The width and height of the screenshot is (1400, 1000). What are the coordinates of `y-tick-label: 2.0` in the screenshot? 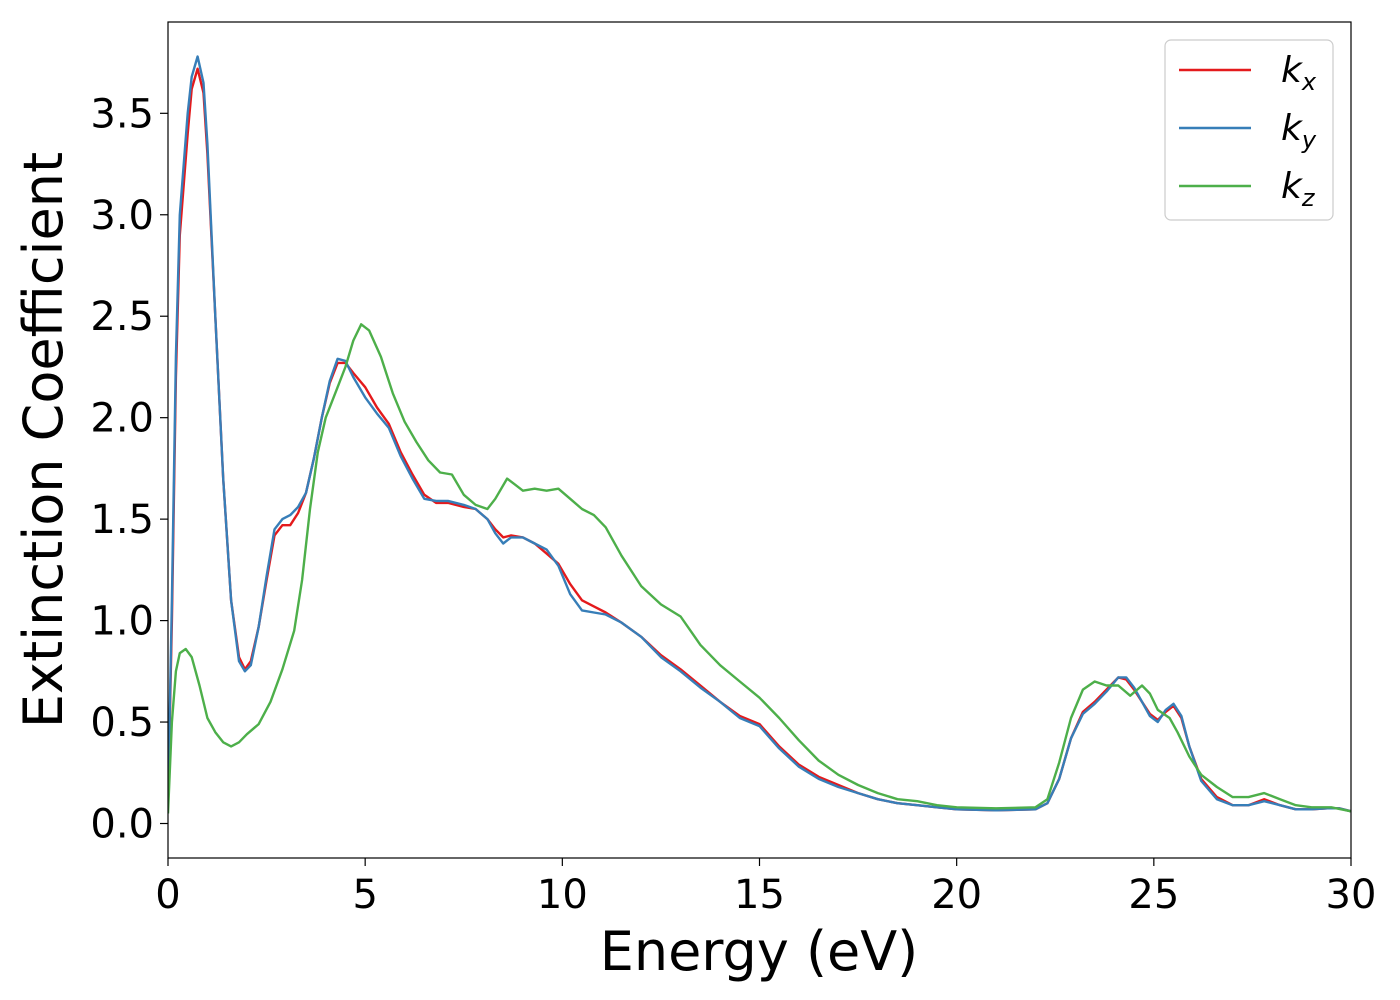 It's located at (122, 419).